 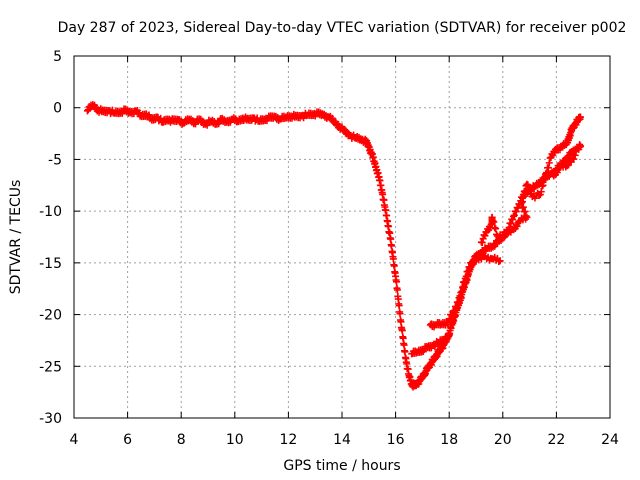 I want to click on x-tick-label: 20, so click(x=503, y=440).